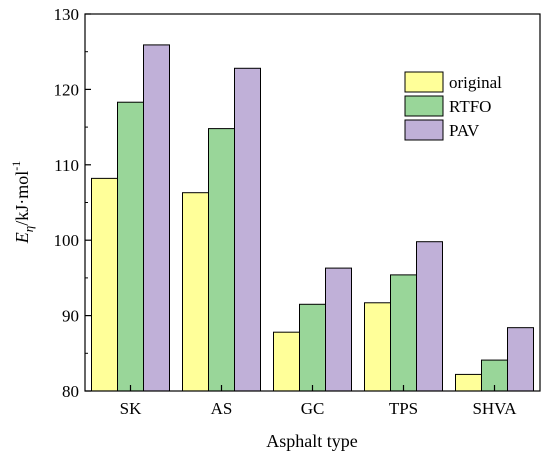 This screenshot has width=550, height=459. What do you see at coordinates (464, 130) in the screenshot?
I see `legend-label-PAV: PAV` at bounding box center [464, 130].